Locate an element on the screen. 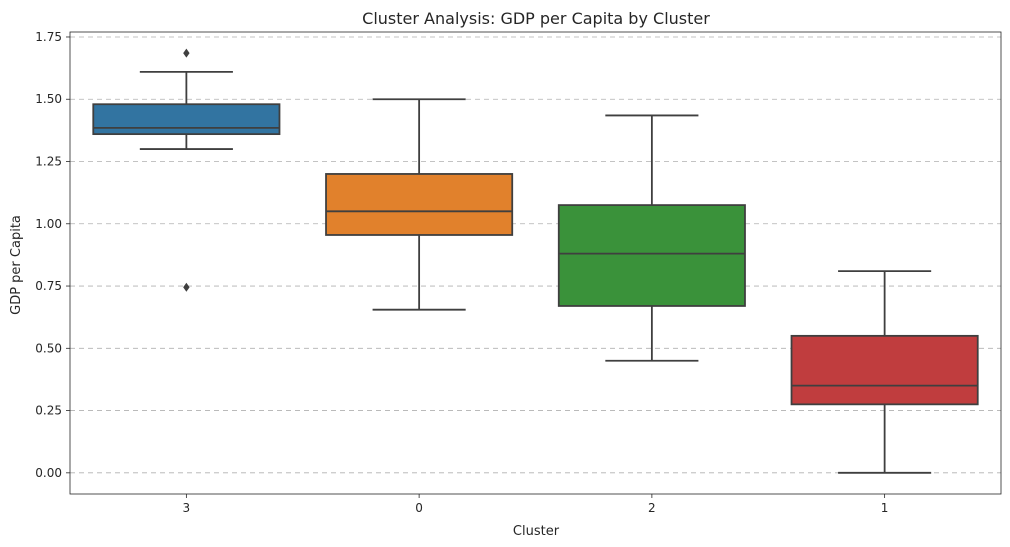 Image resolution: width=1010 pixels, height=547 pixels. y-axis-ticks: 0.00 0.25 0.50 0.75 1.00 1.25 1.50 1.75 is located at coordinates (52, 255).